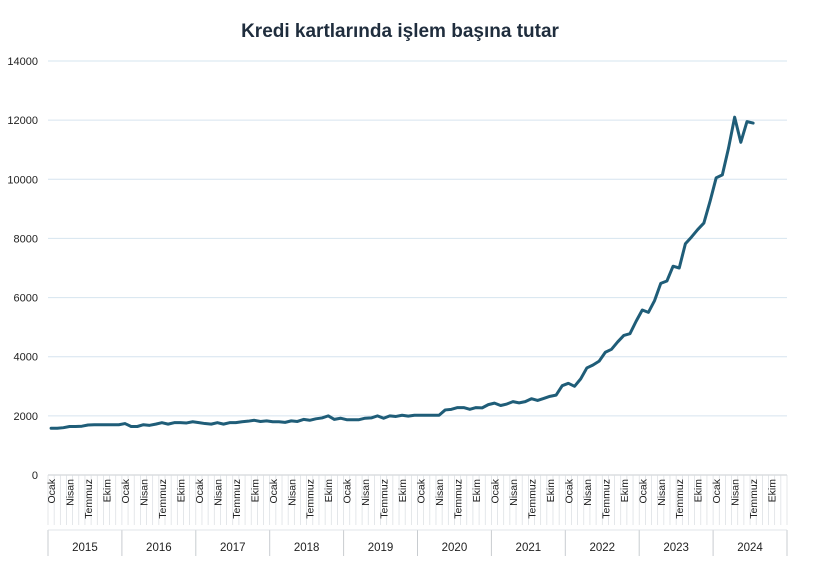 This screenshot has height=571, width=829. What do you see at coordinates (22, 62) in the screenshot?
I see `y-tick-label: 14000` at bounding box center [22, 62].